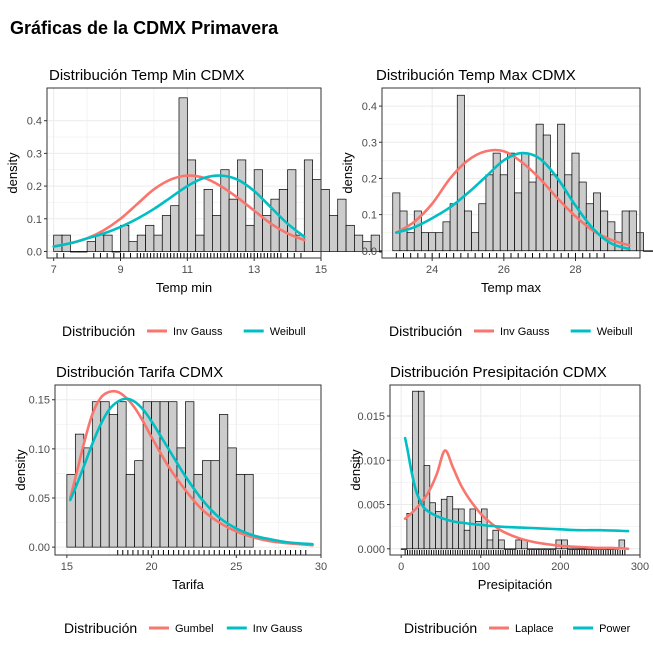  I want to click on legend-label: Inv Gauss, so click(198, 332).